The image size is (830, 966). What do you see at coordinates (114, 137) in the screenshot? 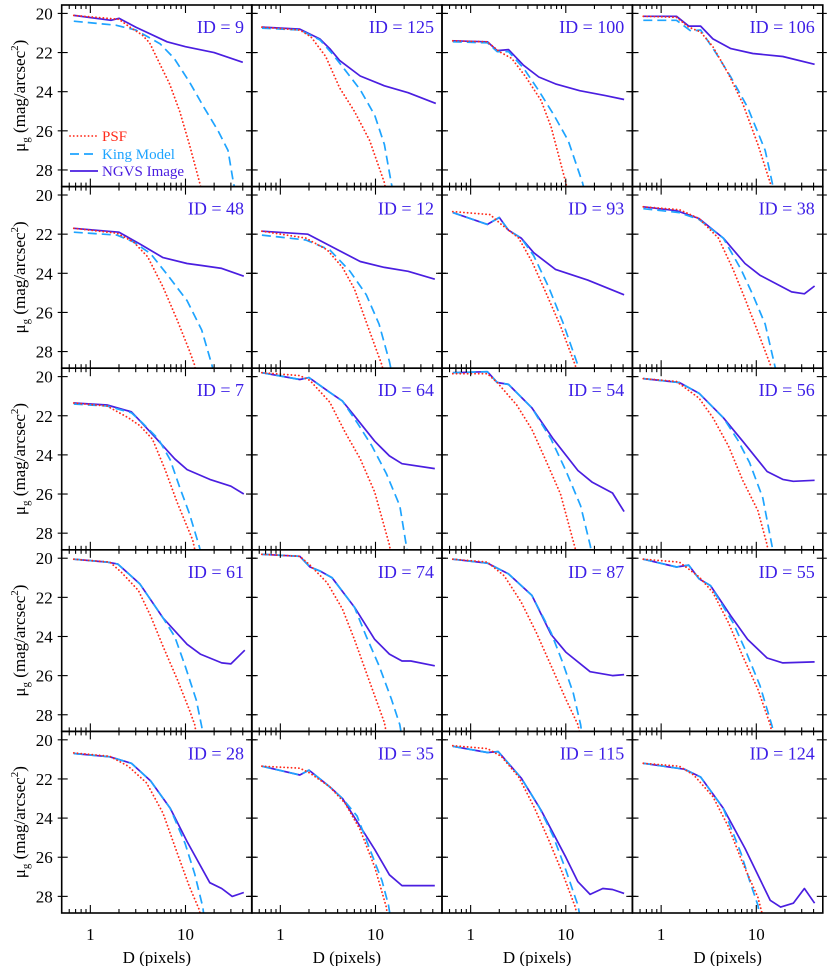
I see `psf-legend-label: PSF` at bounding box center [114, 137].